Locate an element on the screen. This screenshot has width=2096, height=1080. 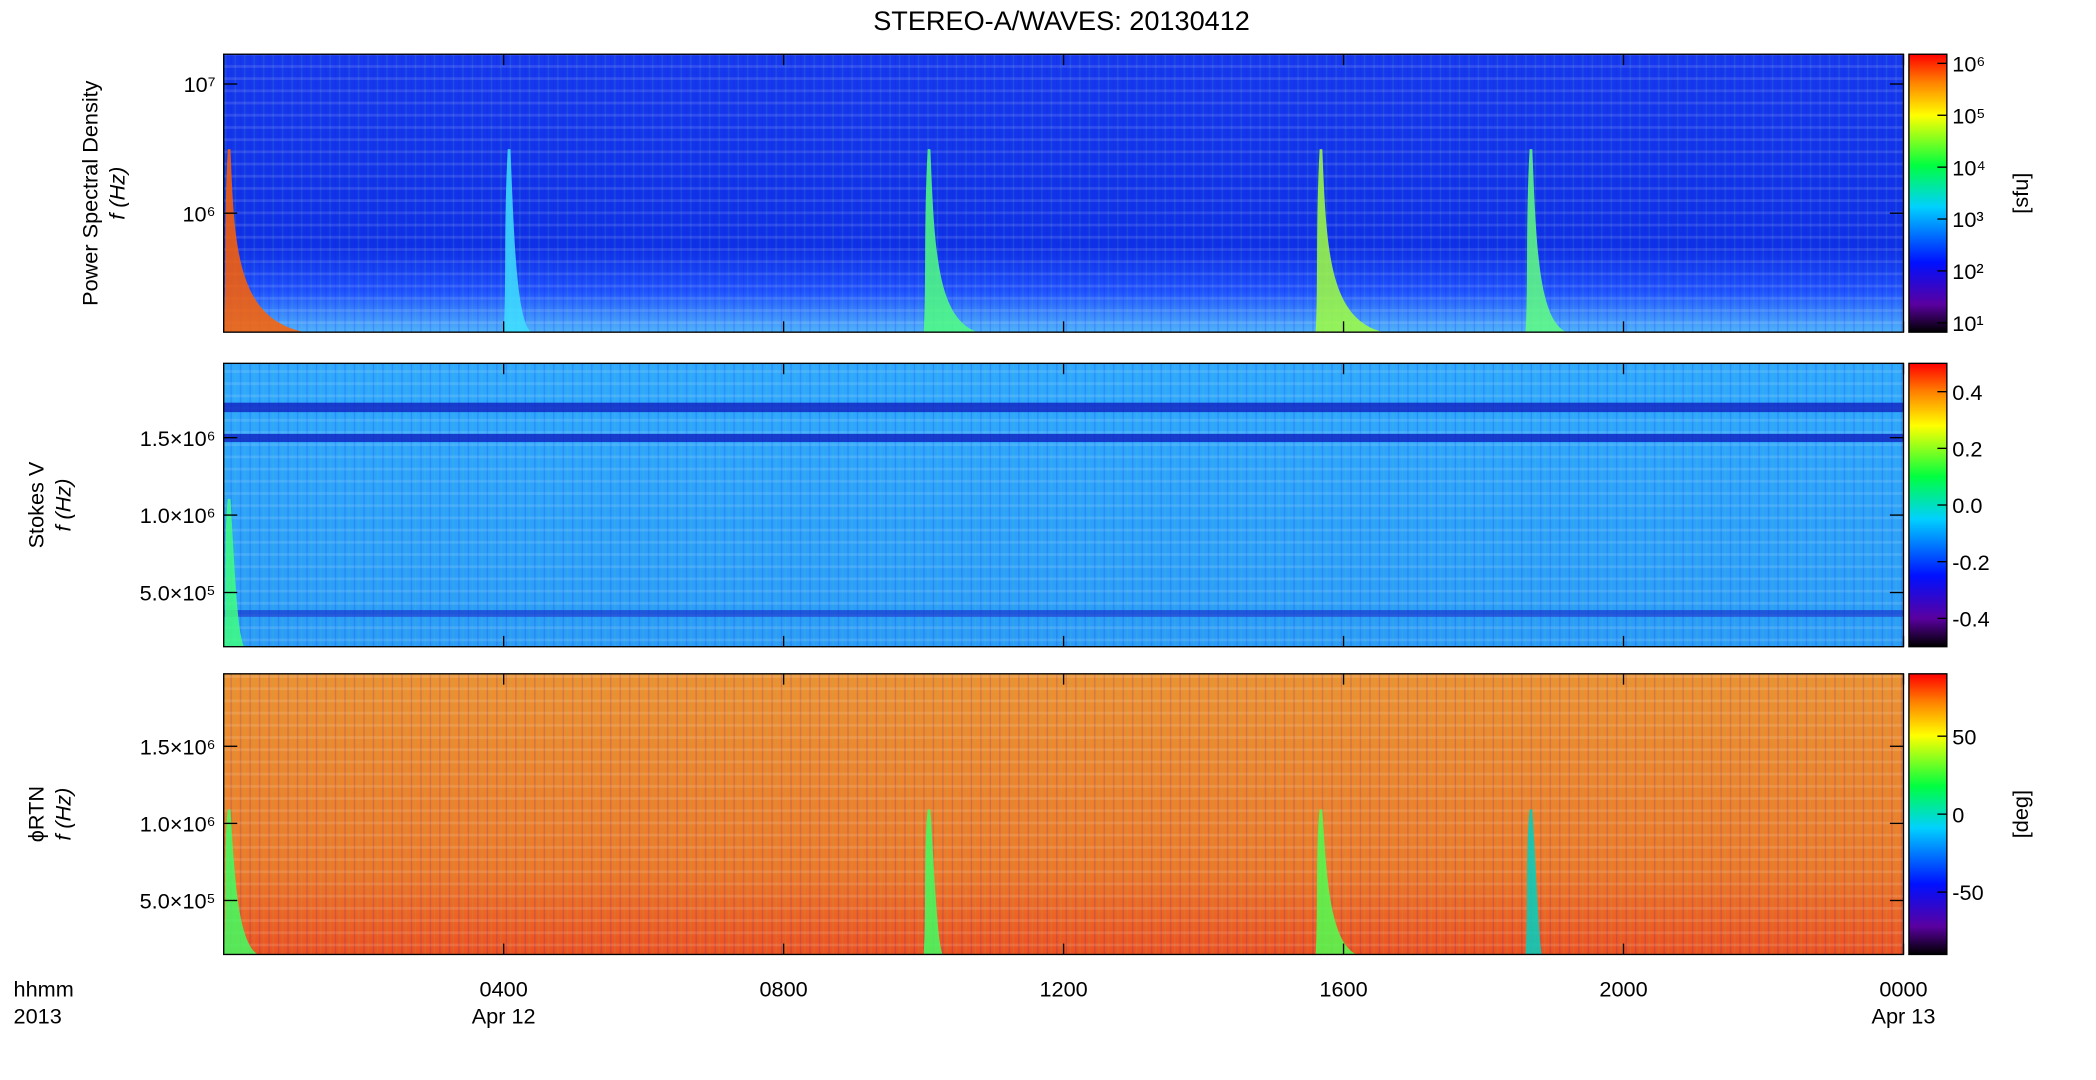
colorbar-label: [sfu] is located at coordinates (2020, 193).